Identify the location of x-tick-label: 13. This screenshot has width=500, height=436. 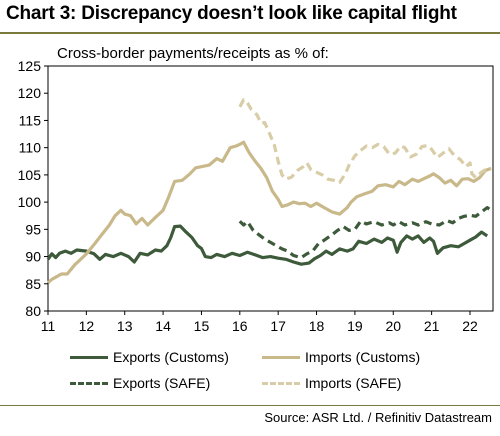
(125, 326).